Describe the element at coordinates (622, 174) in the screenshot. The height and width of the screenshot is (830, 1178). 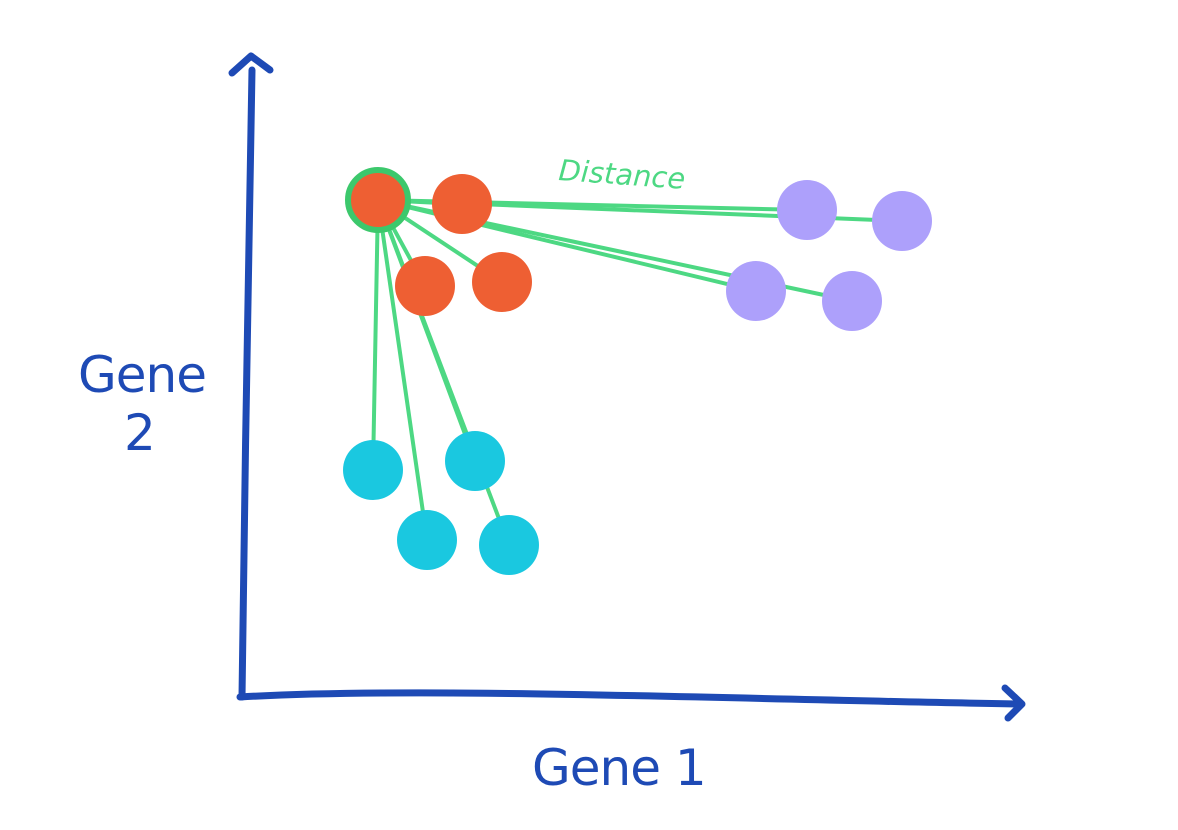
I see `distance-label: Distance` at that location.